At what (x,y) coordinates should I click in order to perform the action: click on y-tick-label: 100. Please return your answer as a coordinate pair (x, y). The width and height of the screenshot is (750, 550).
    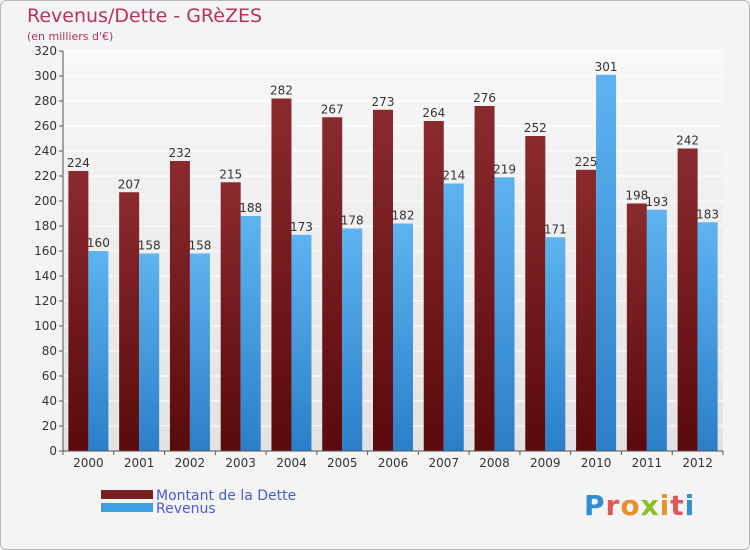
    Looking at the image, I should click on (45, 326).